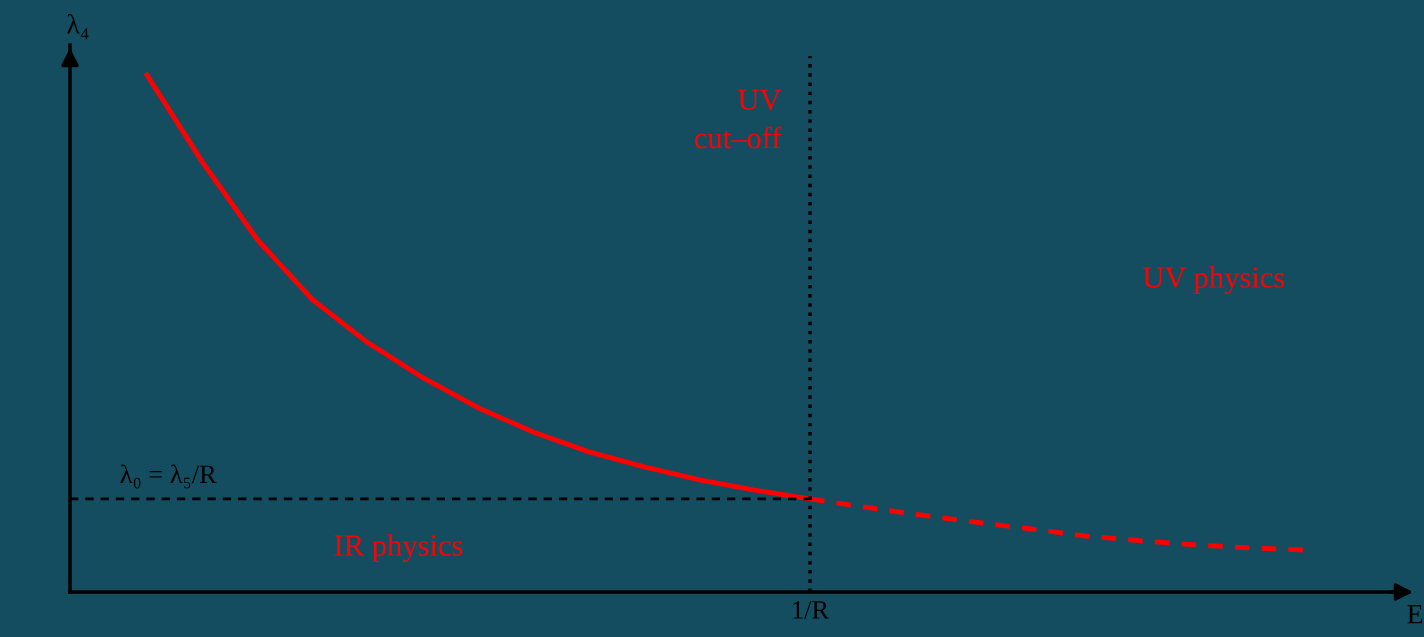  I want to click on annotation: IR physics, so click(398, 548).